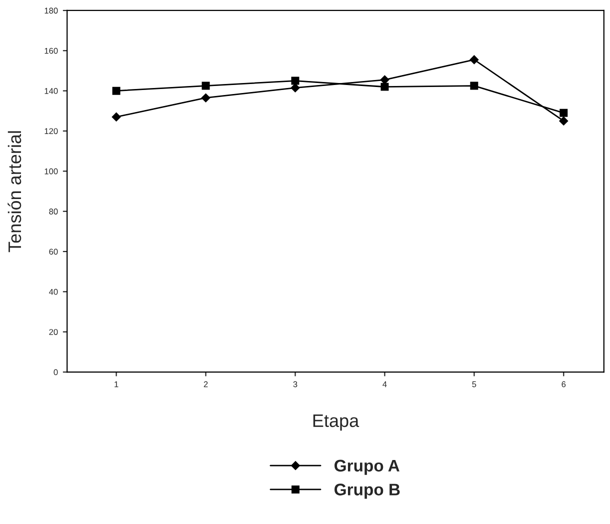 The image size is (610, 524). I want to click on y-tick-label: 180, so click(51, 11).